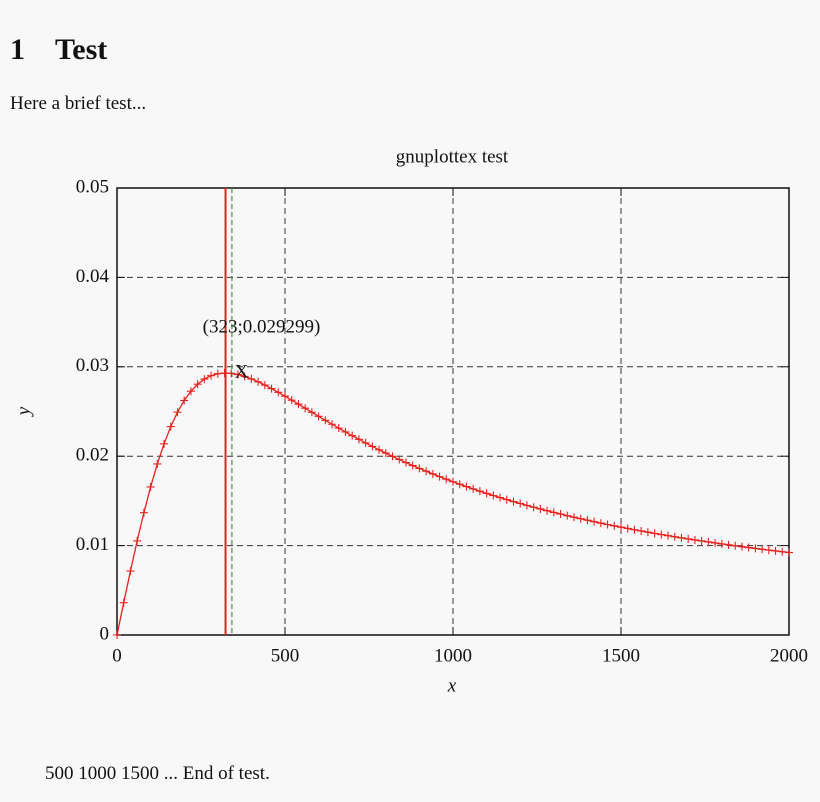  Describe the element at coordinates (452, 156) in the screenshot. I see `chart-title: gnuplottex test` at that location.